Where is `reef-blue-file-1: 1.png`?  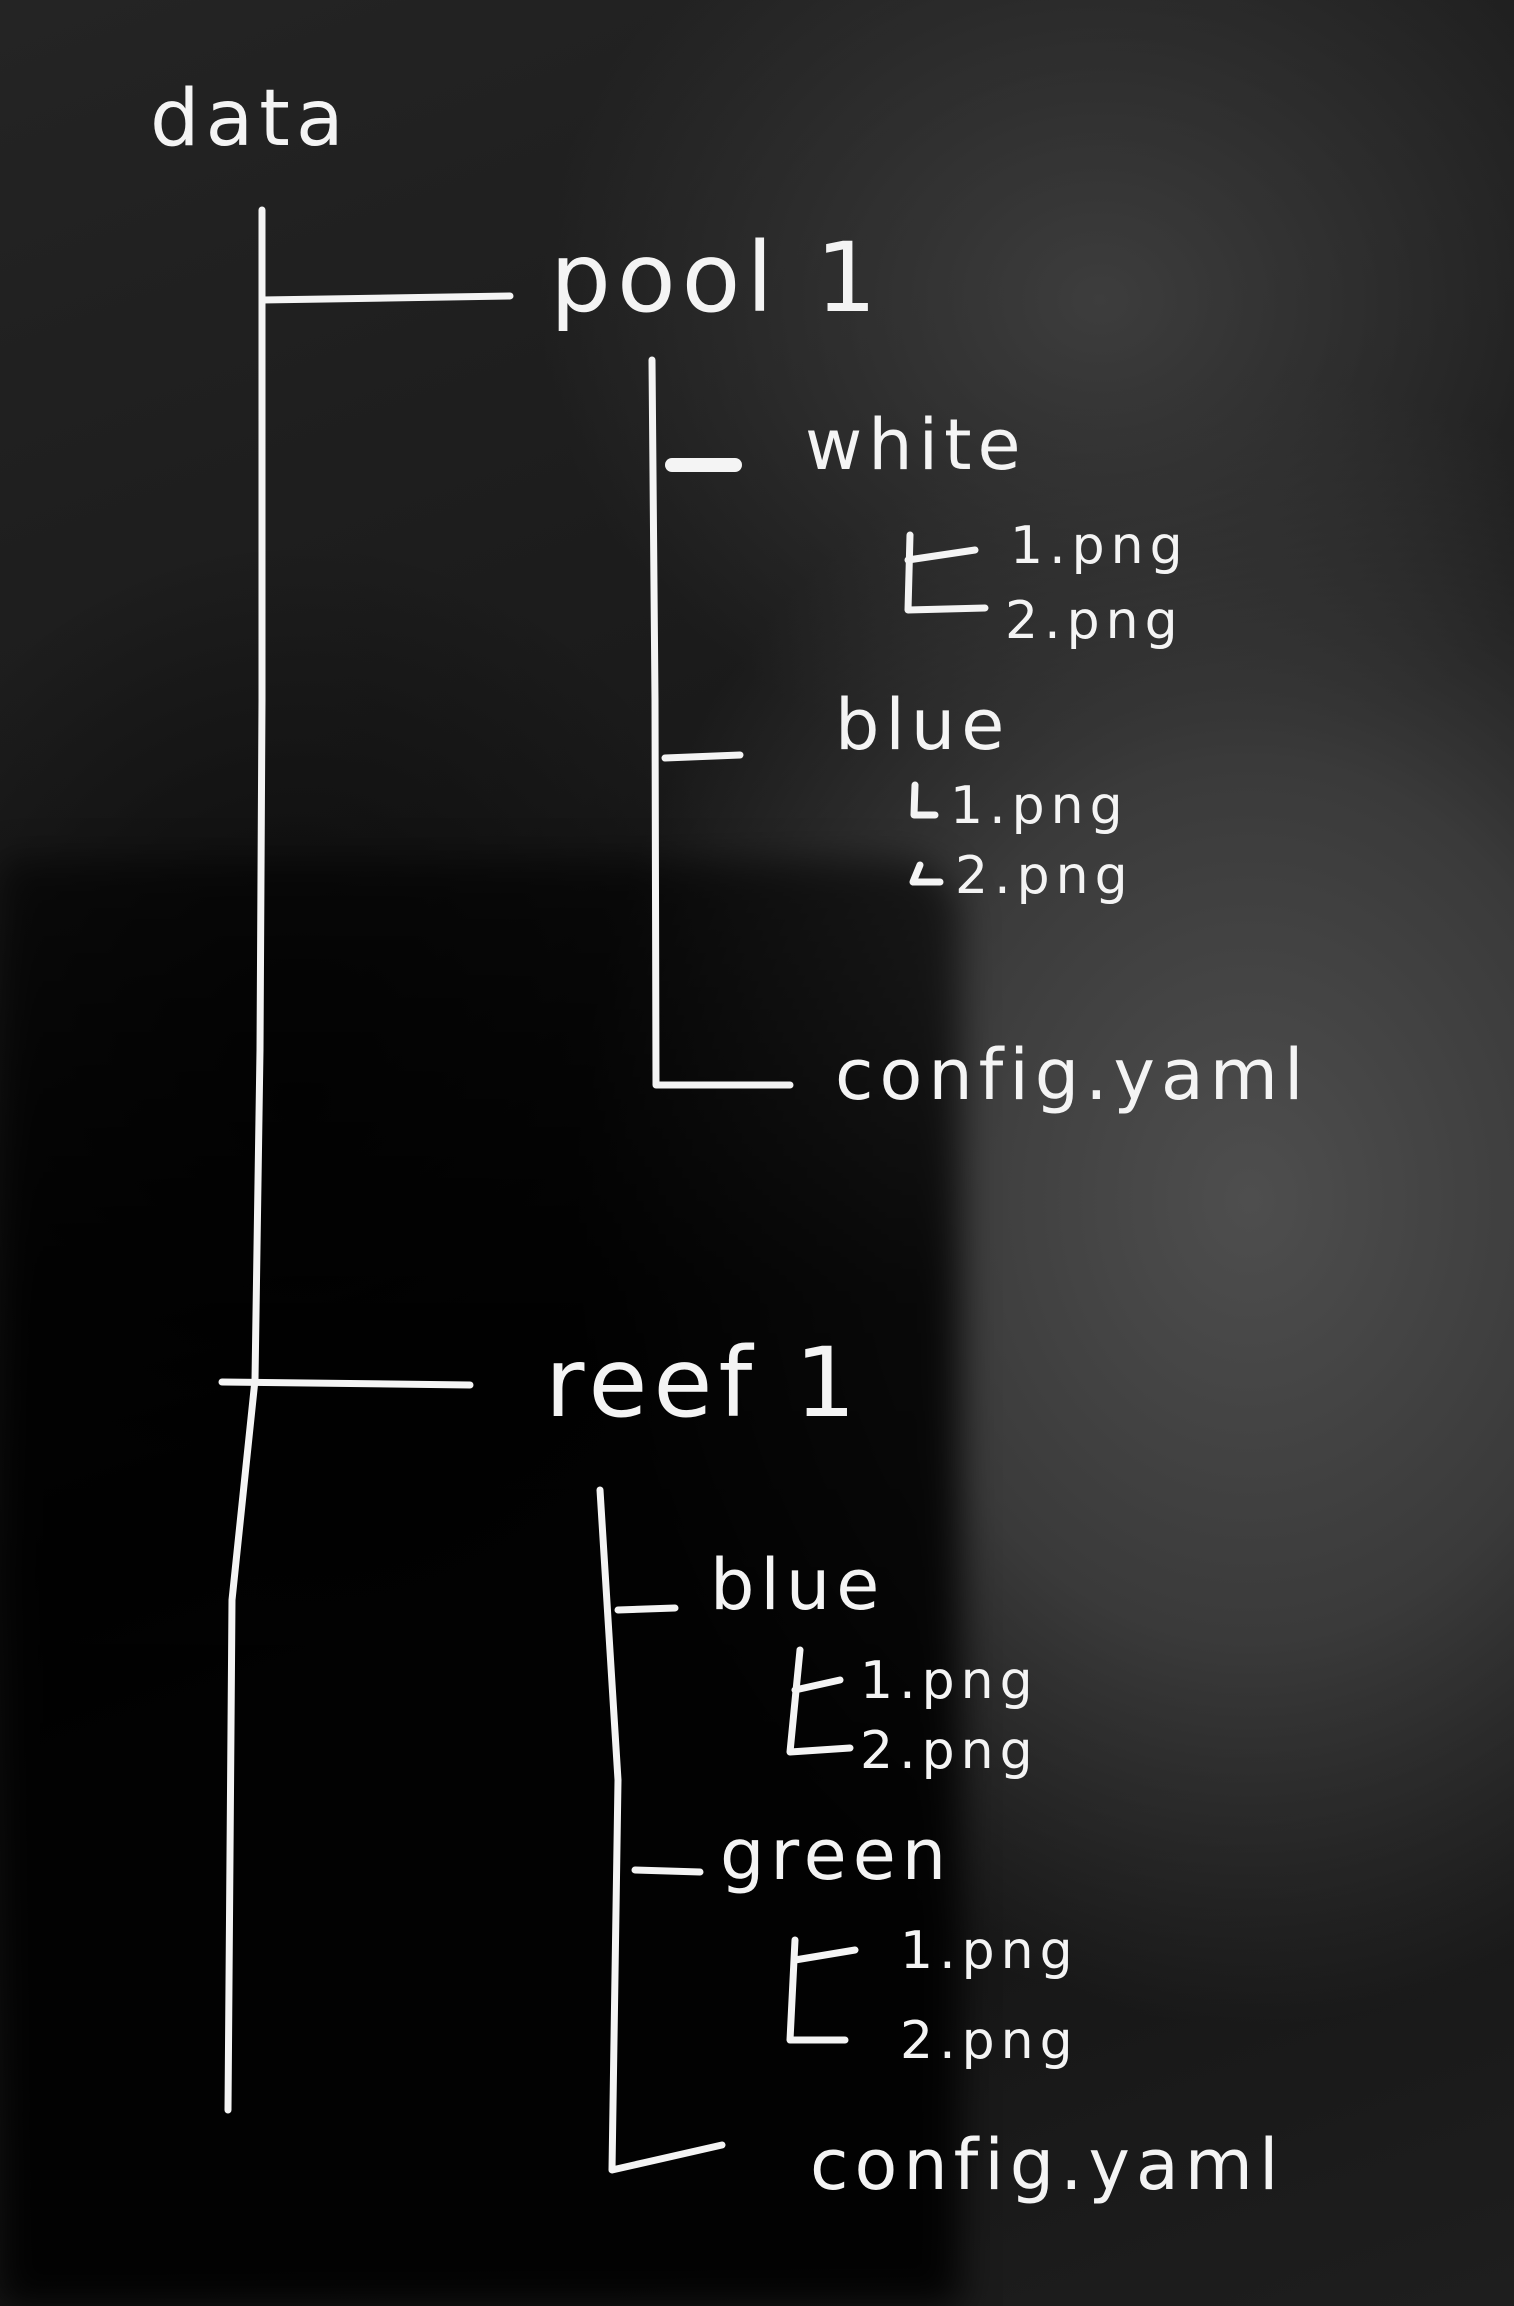 reef-blue-file-1: 1.png is located at coordinates (949, 1681).